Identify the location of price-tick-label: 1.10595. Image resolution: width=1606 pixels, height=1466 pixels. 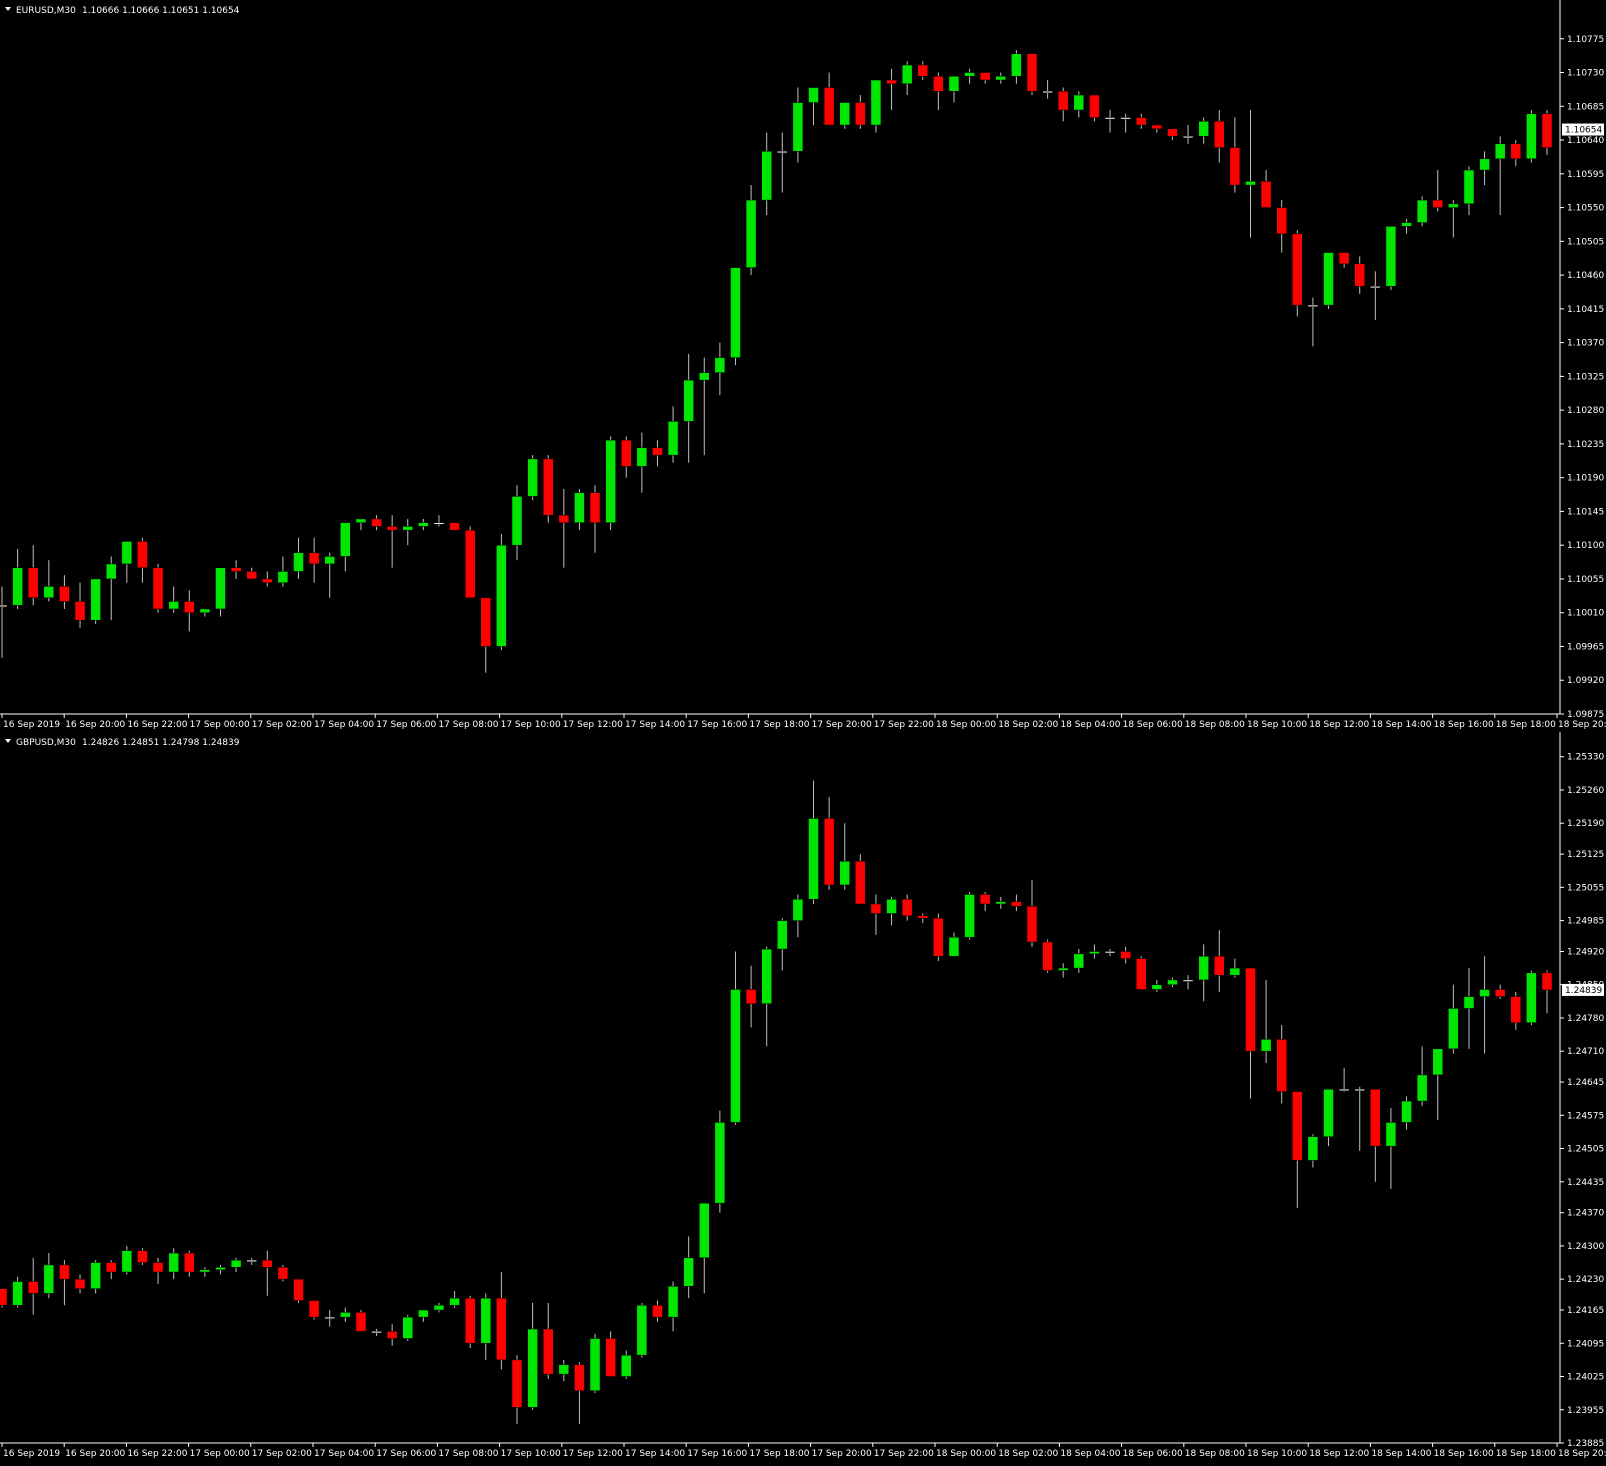
(1585, 175).